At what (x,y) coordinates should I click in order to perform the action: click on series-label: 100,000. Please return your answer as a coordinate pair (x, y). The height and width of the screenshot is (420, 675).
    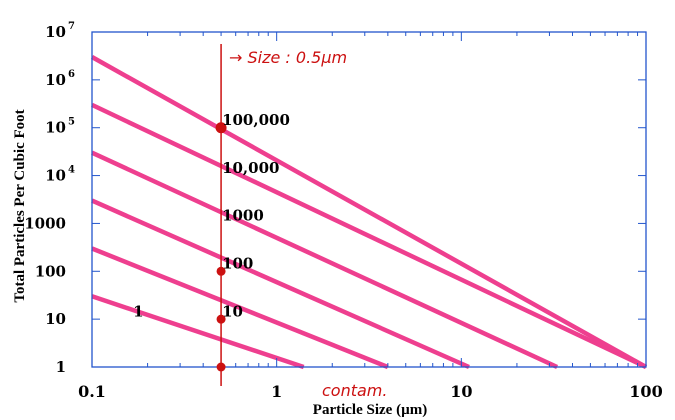
    Looking at the image, I should click on (256, 120).